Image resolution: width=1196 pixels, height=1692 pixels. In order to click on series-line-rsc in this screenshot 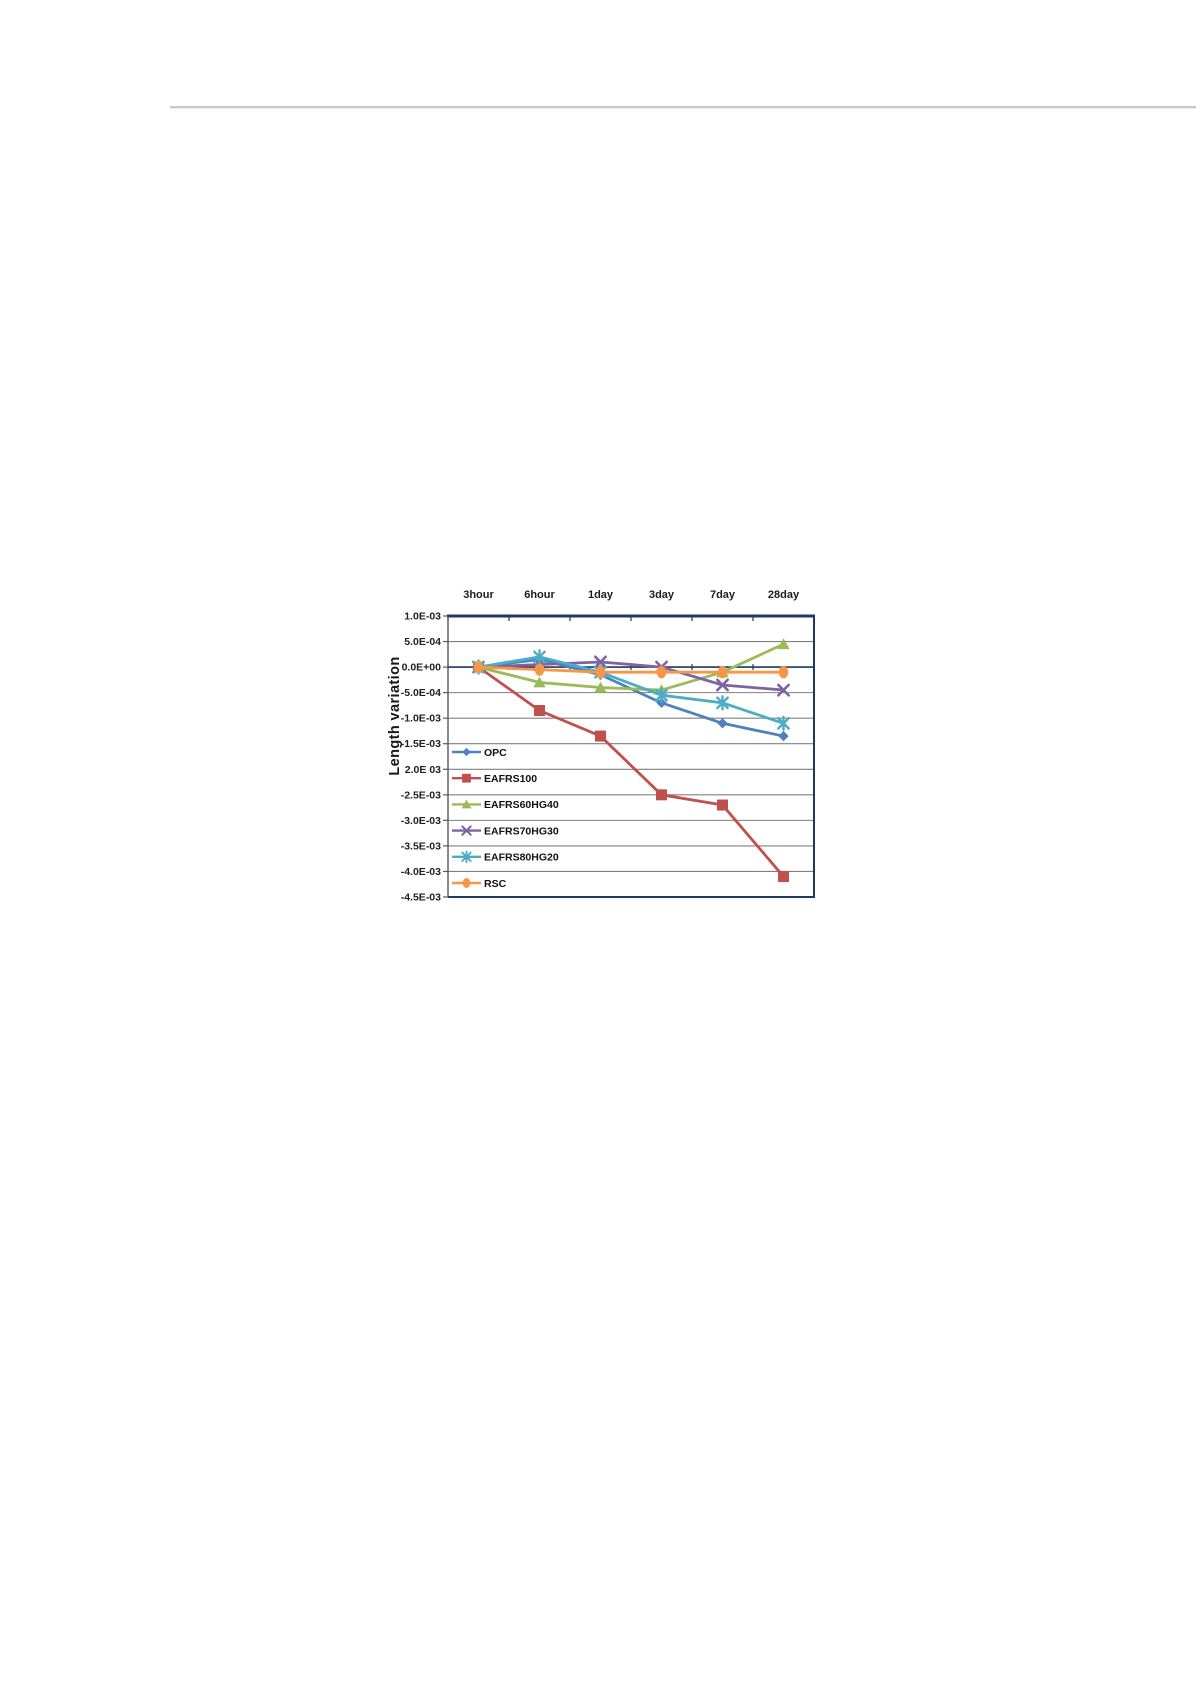, I will do `click(631, 669)`.